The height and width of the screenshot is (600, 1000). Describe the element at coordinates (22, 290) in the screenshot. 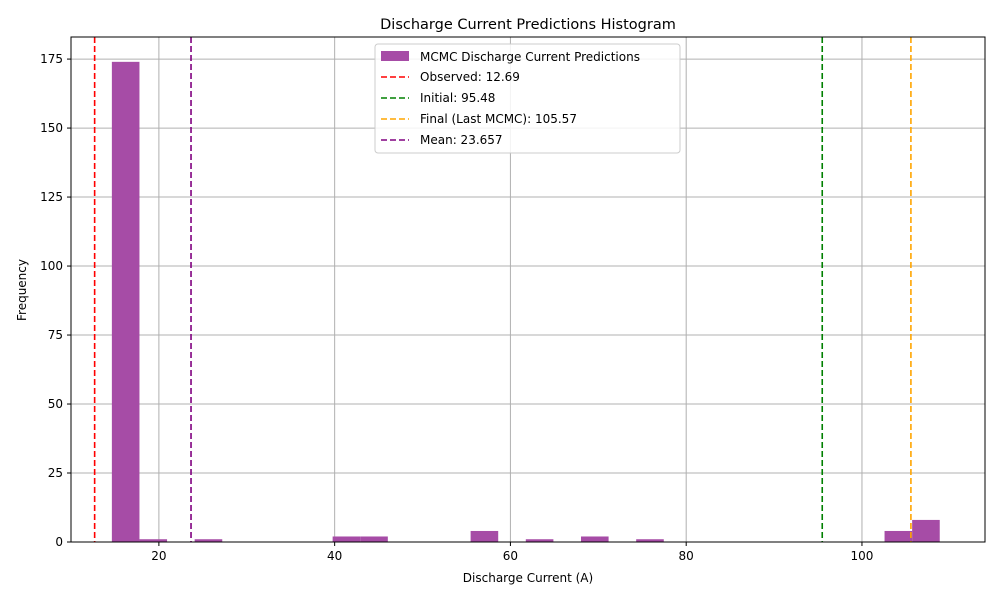

I see `y-axis-label: Frequency` at that location.